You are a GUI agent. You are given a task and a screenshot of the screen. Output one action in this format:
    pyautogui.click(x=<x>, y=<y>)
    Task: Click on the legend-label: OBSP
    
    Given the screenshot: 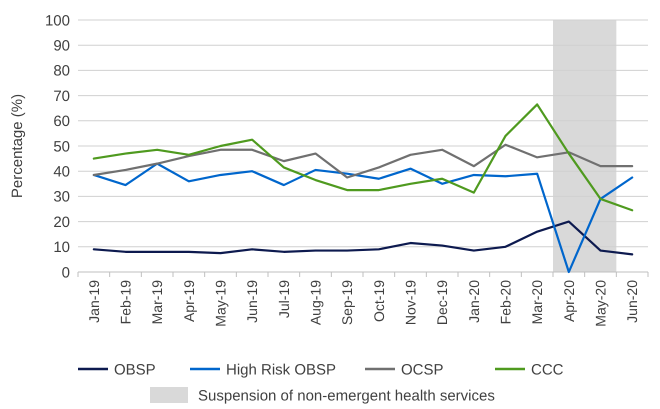 What is the action you would take?
    pyautogui.click(x=135, y=369)
    